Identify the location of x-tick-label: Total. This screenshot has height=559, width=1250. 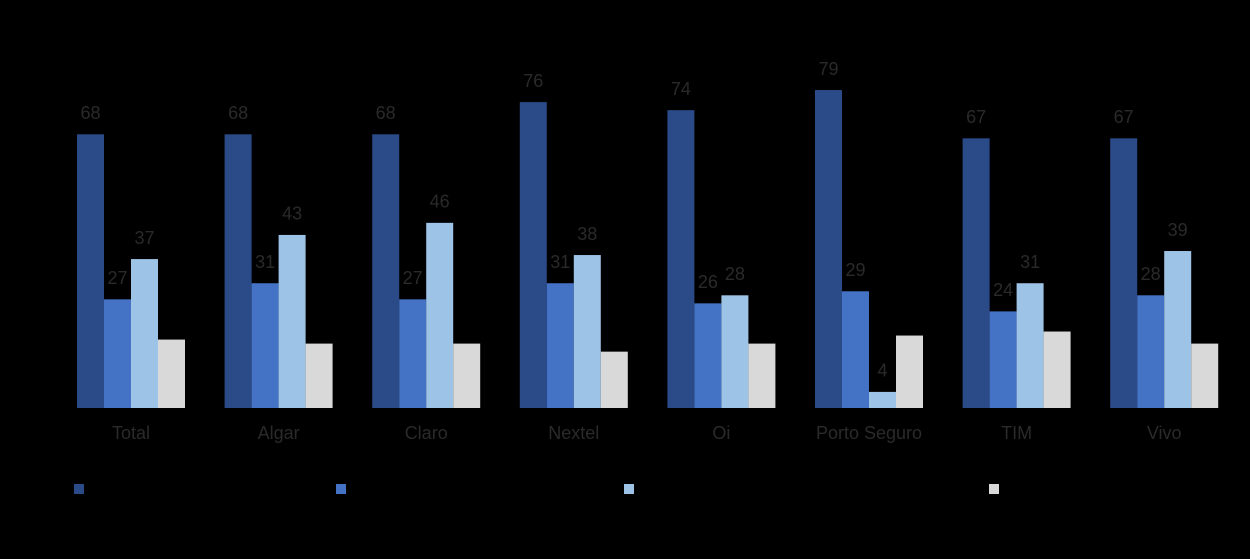
(131, 433).